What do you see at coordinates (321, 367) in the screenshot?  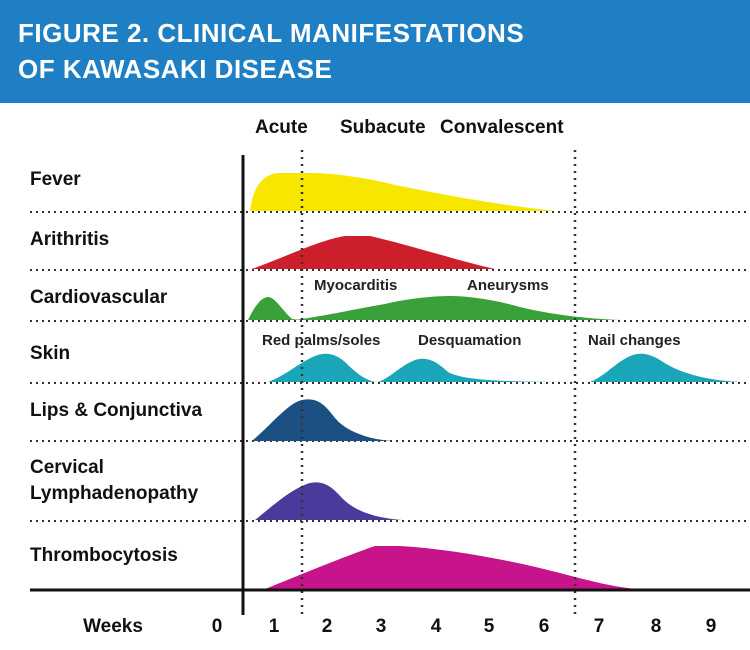 I see `red-palms-curve` at bounding box center [321, 367].